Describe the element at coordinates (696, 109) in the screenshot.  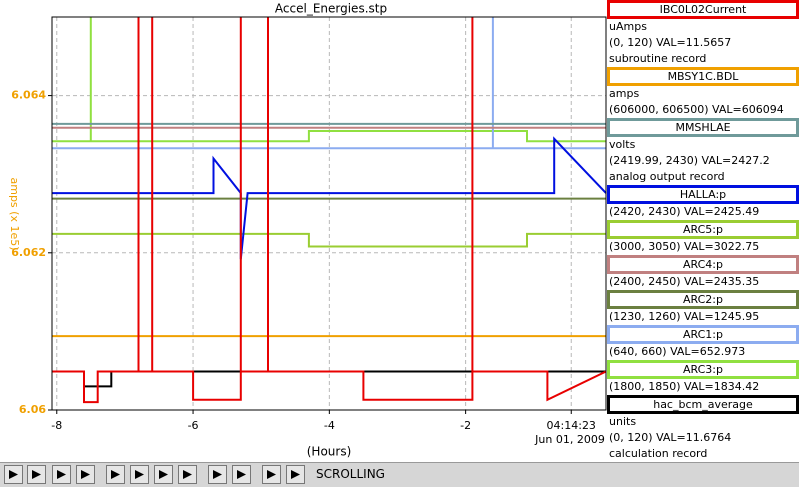
I see `legend-info: (606000, 606500) VAL=606094` at that location.